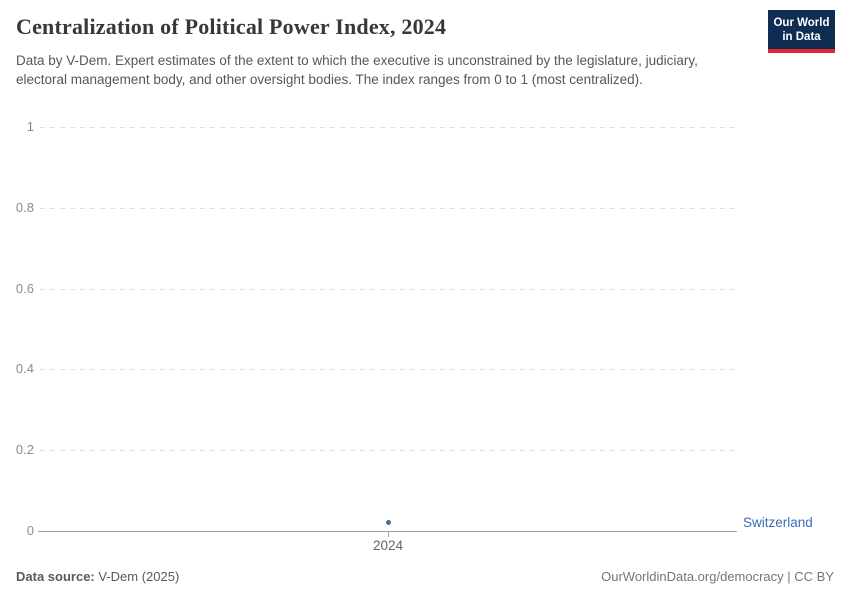 The width and height of the screenshot is (850, 600). Describe the element at coordinates (55, 576) in the screenshot. I see `data-source-label: Data source:` at that location.